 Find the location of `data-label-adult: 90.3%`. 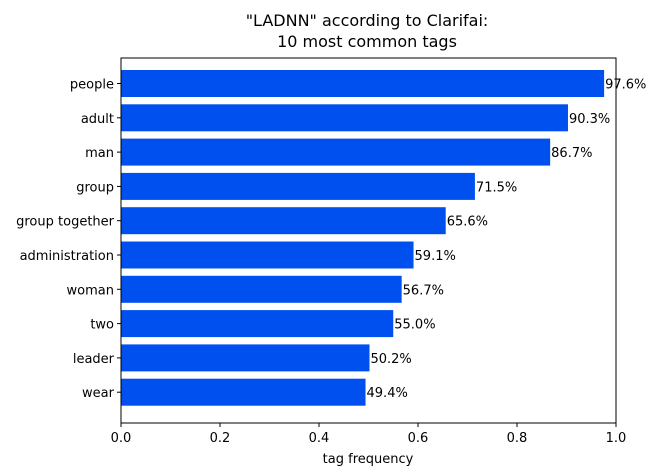

data-label-adult: 90.3% is located at coordinates (589, 119).